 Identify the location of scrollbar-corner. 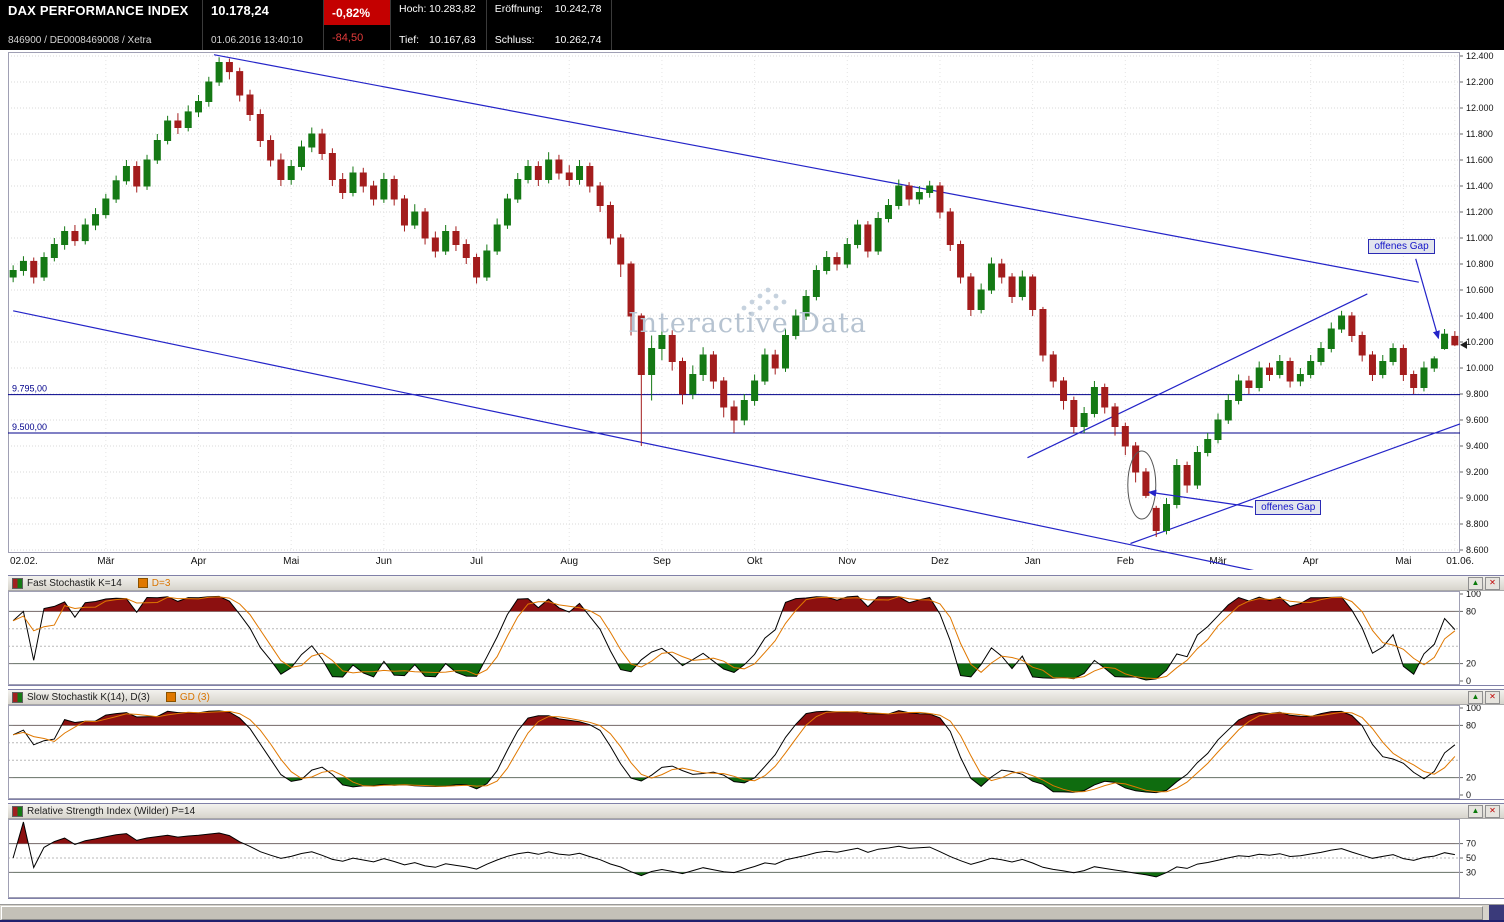
(1496, 912).